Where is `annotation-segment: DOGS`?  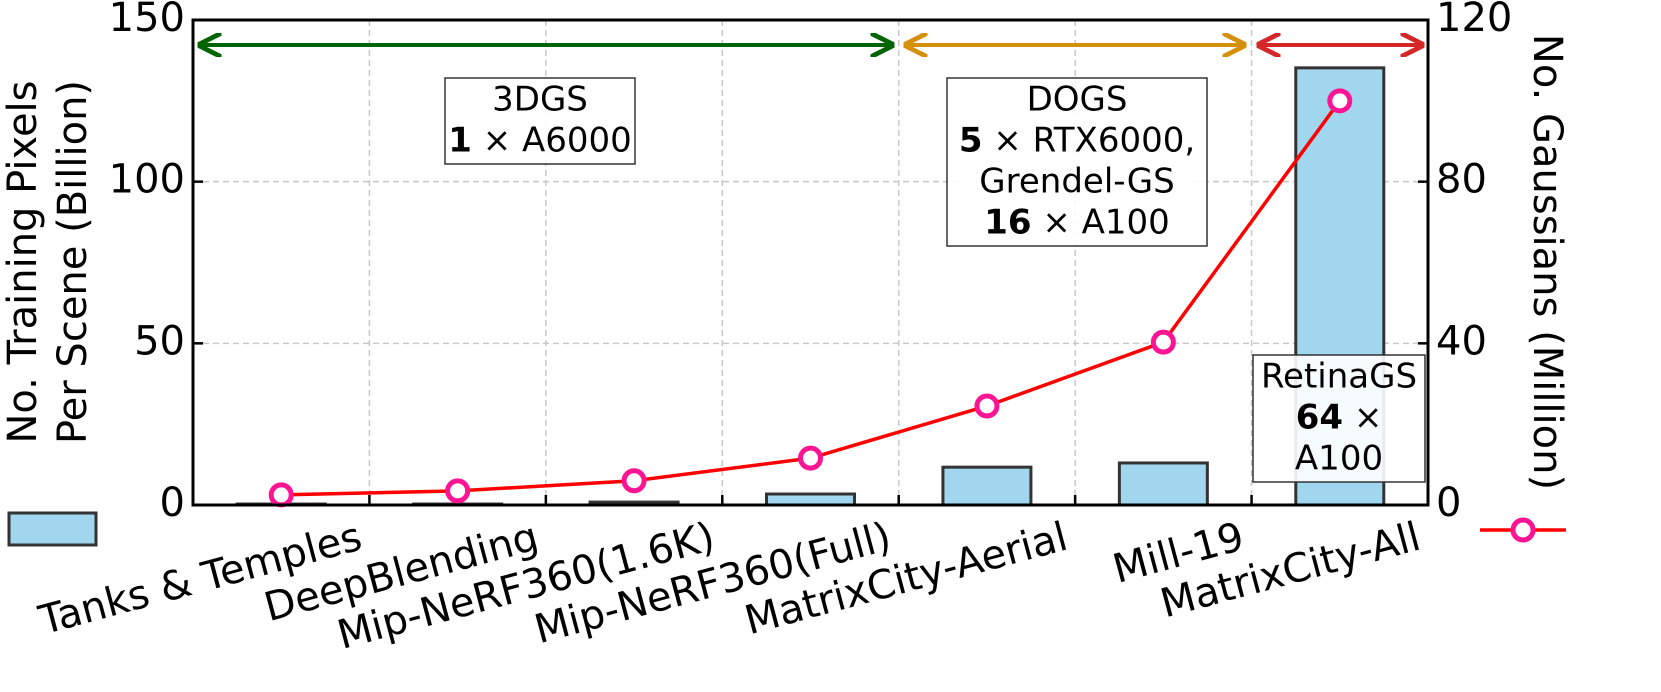 annotation-segment: DOGS is located at coordinates (1077, 99).